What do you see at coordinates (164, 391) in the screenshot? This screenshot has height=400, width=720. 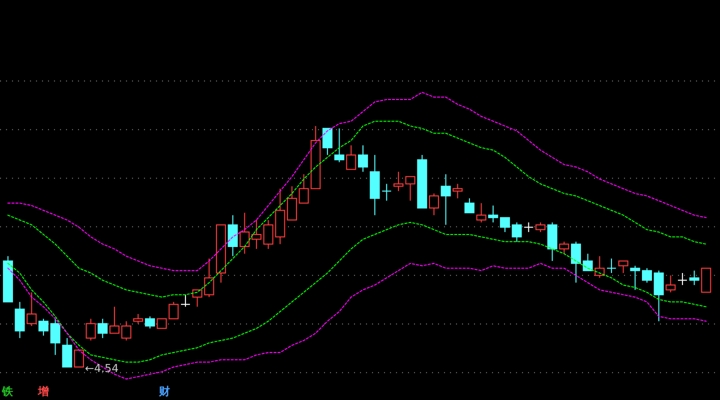 I see `text: 财` at bounding box center [164, 391].